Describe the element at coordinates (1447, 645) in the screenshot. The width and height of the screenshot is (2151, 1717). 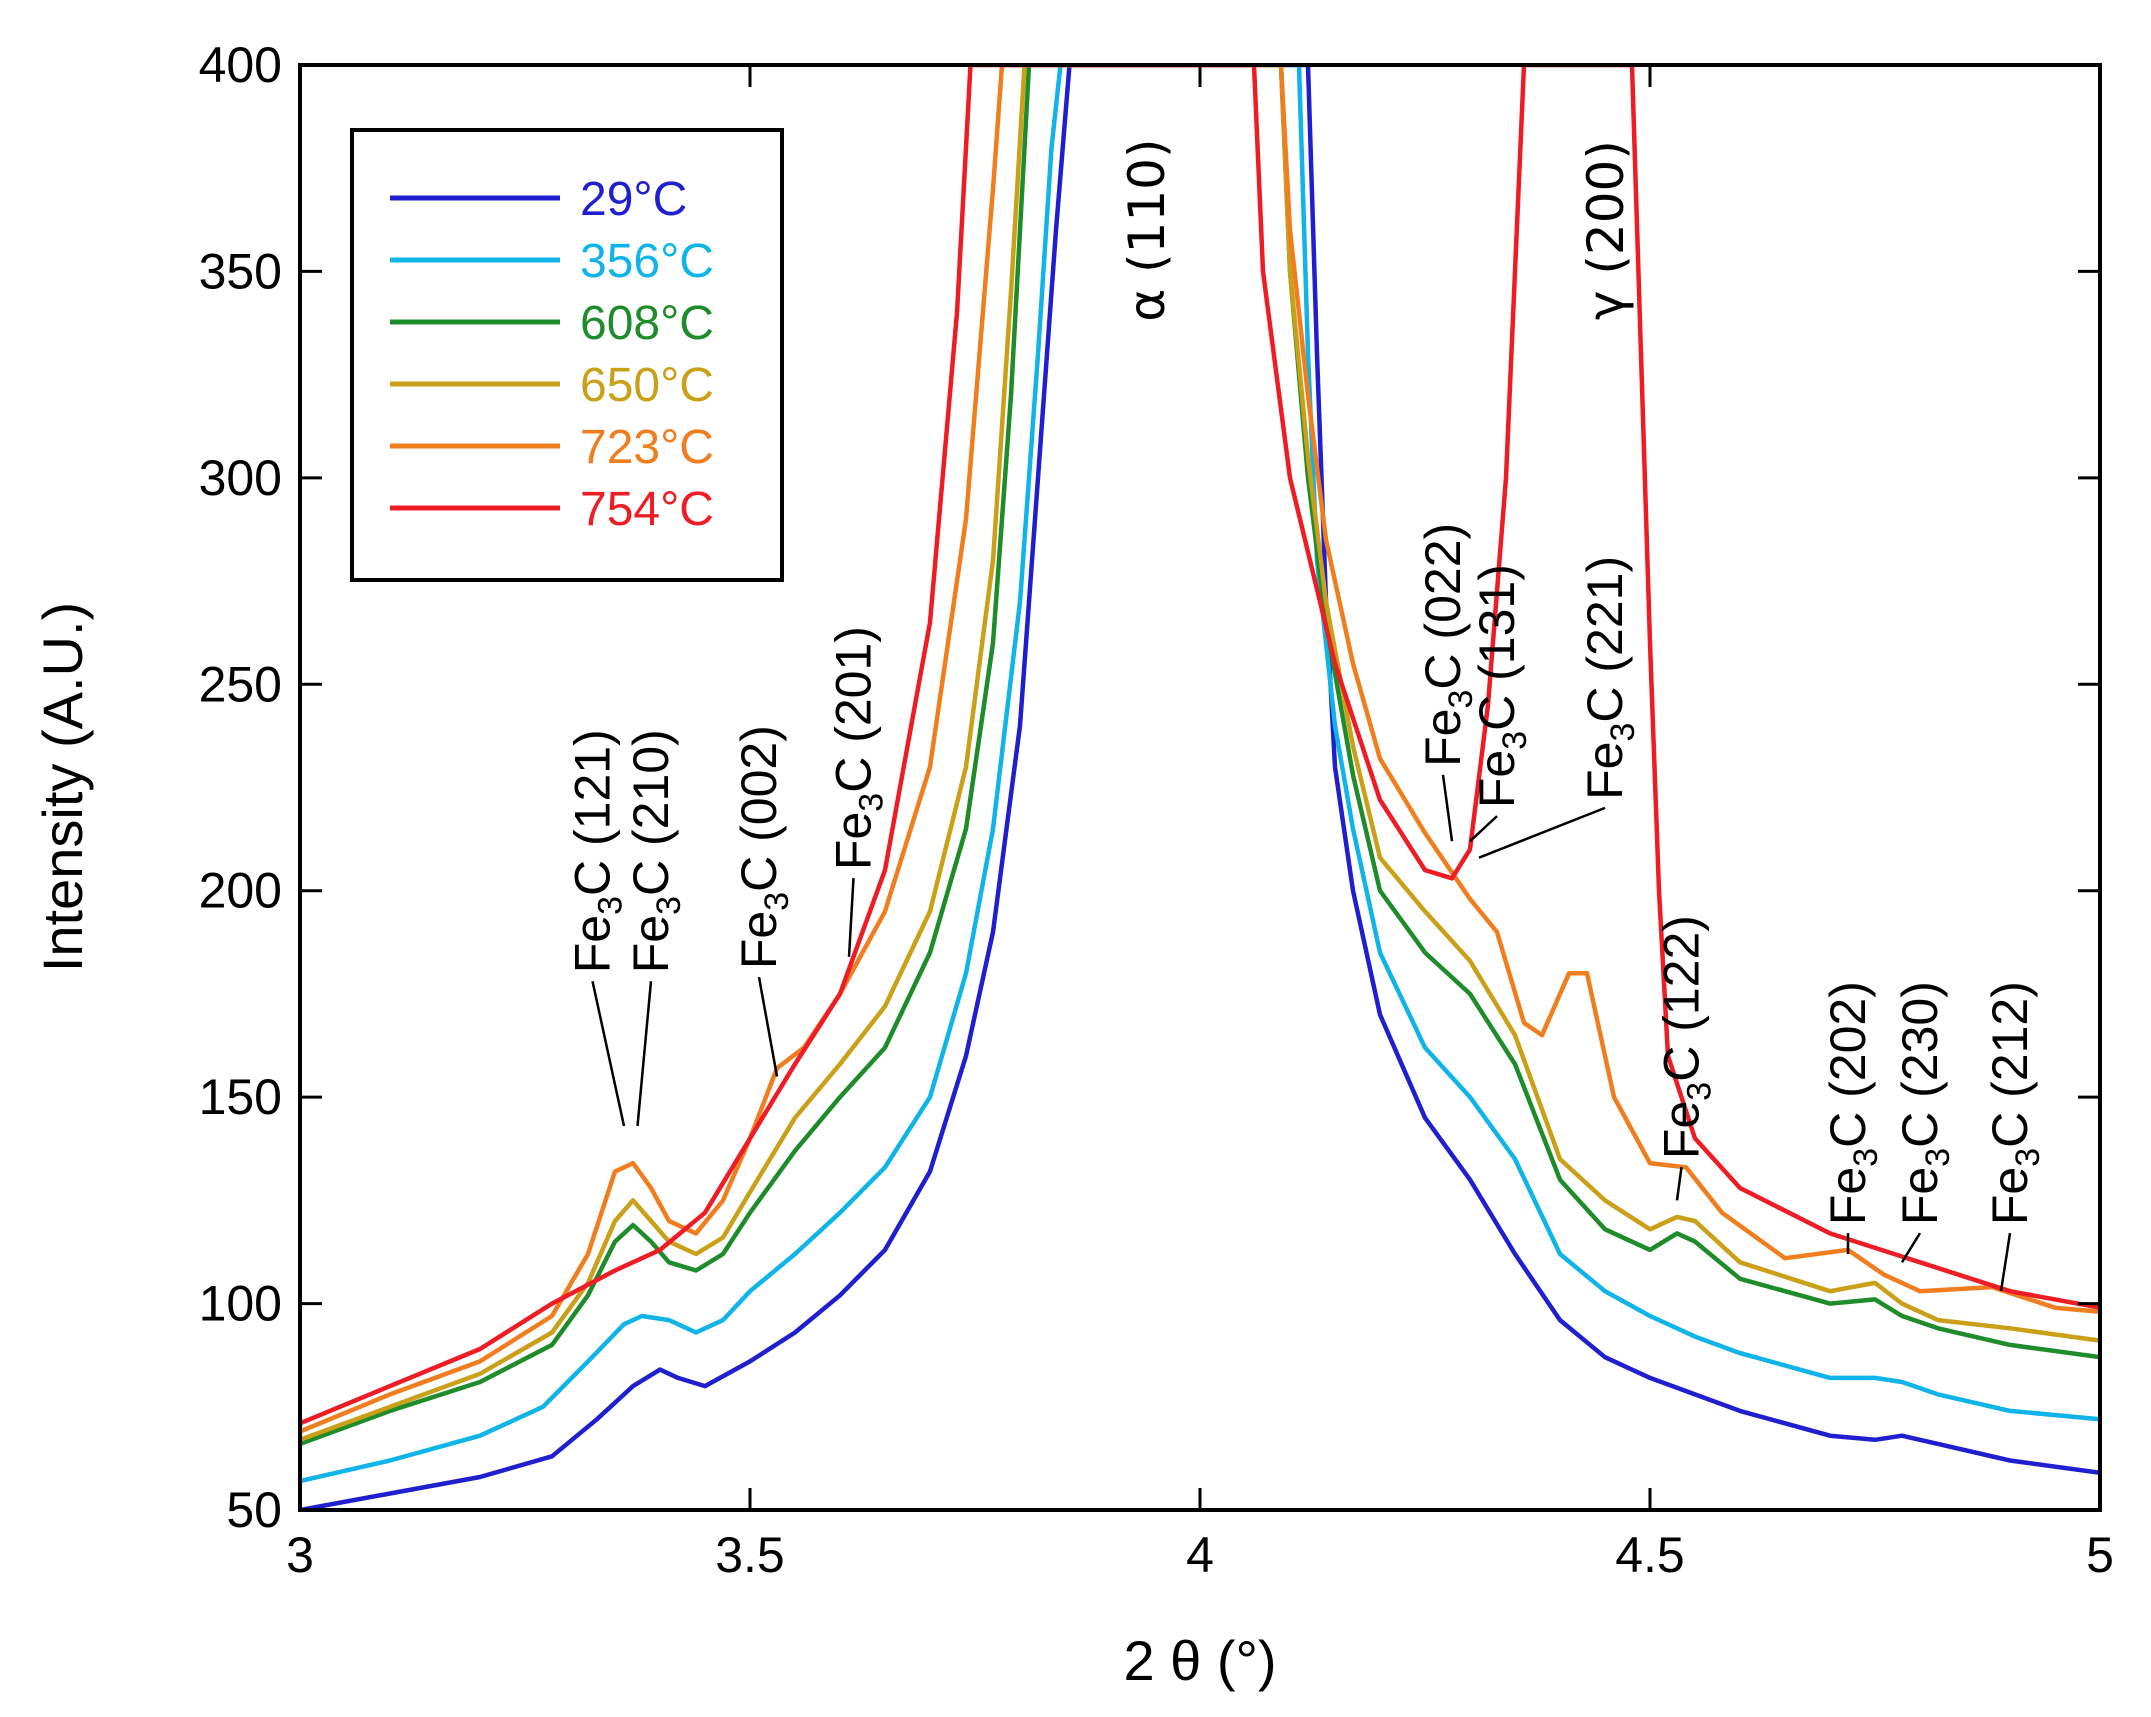
I see `annotation-label: Fe3C (022)` at that location.